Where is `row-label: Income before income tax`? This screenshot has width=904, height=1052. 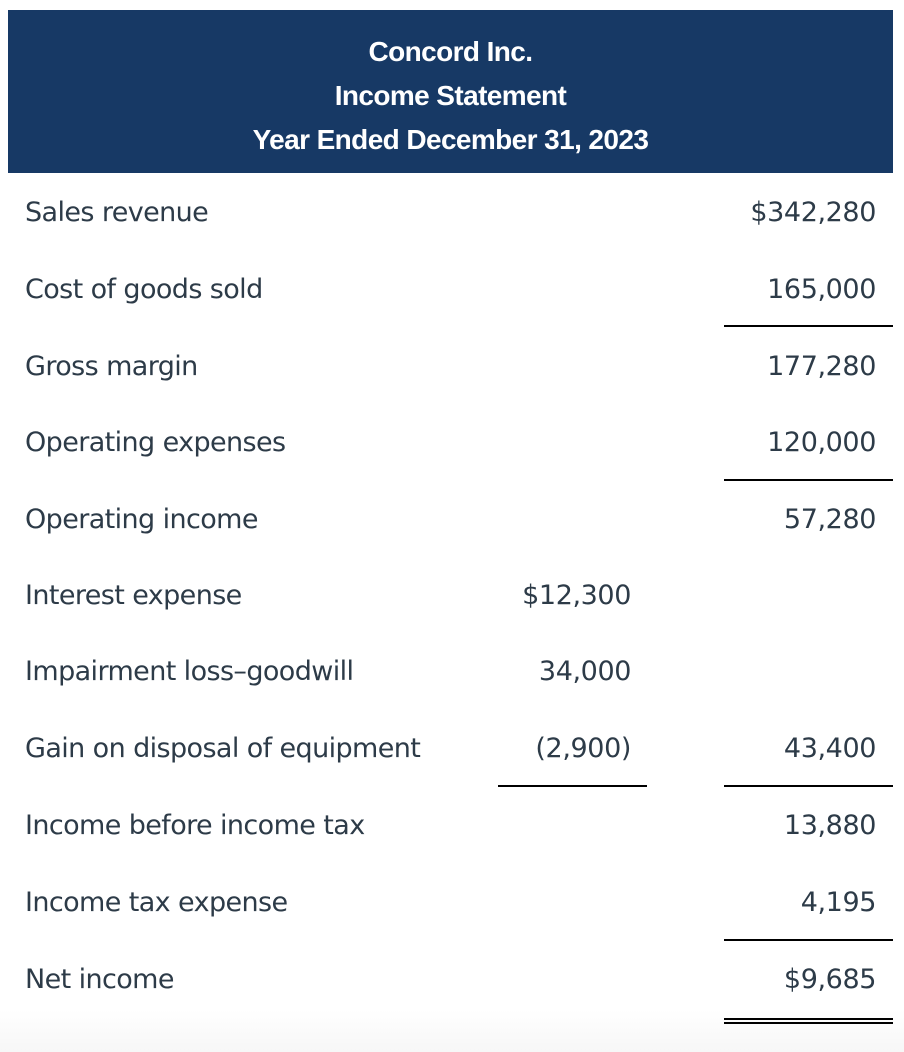 row-label: Income before income tax is located at coordinates (195, 825).